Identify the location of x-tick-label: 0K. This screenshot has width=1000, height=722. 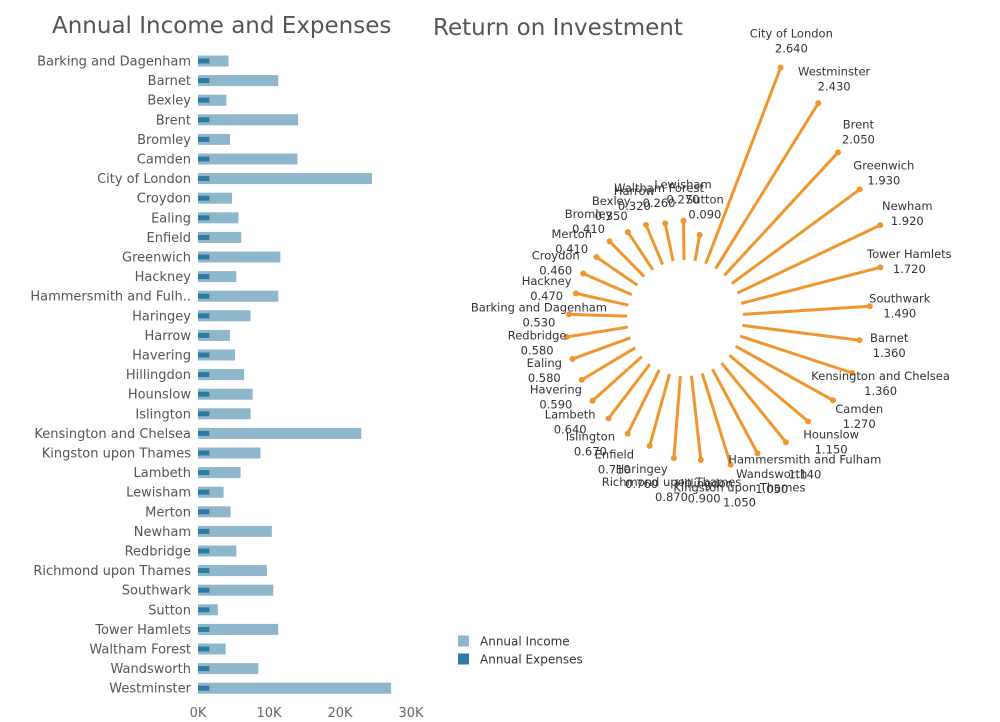
(198, 713).